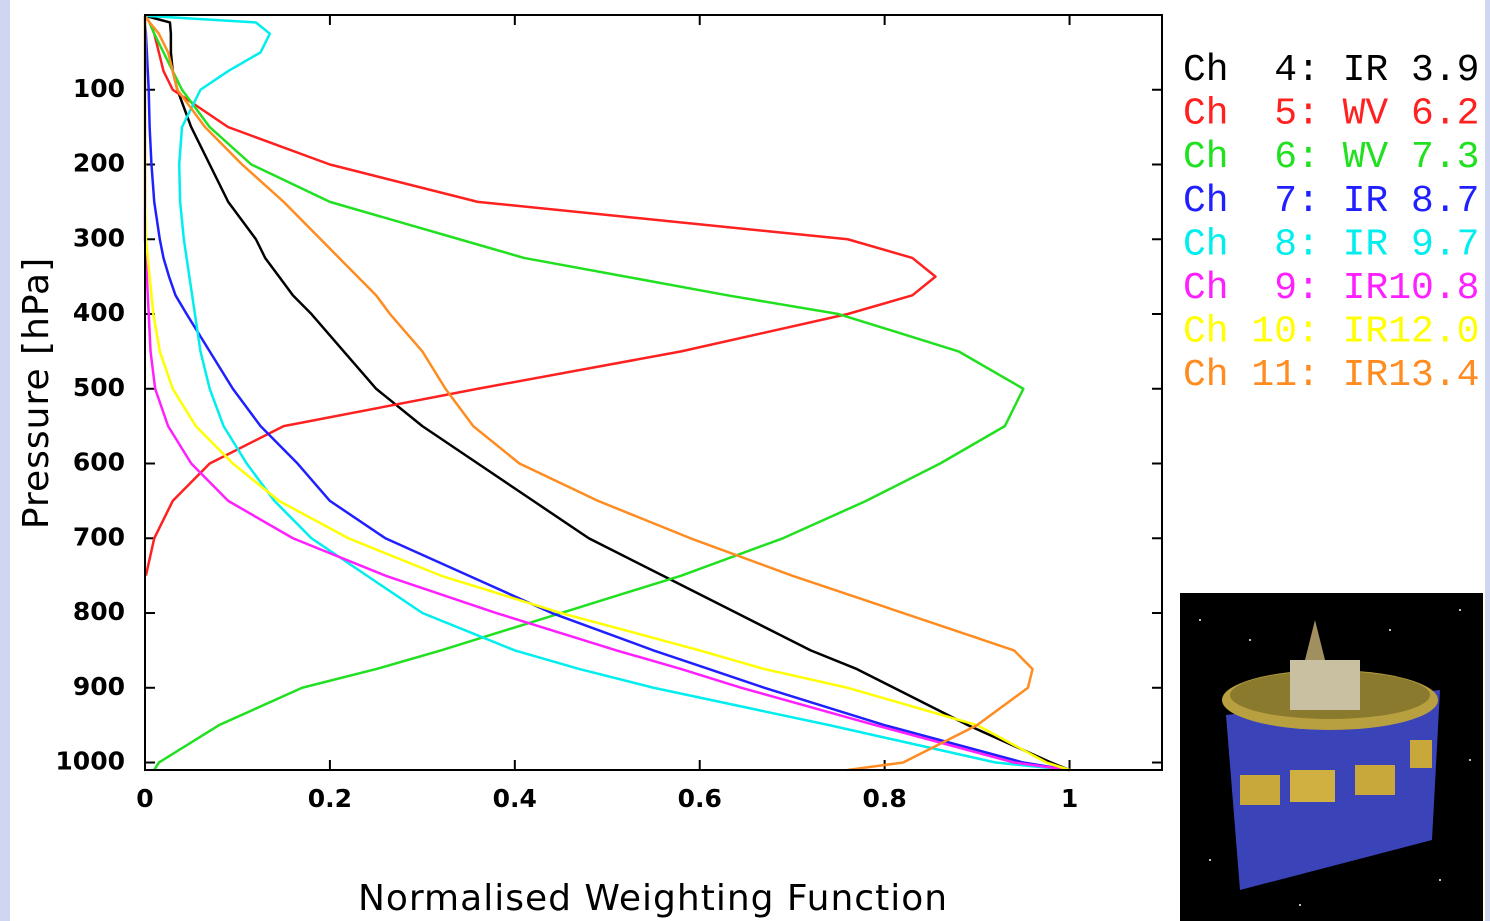 This screenshot has width=1490, height=921. I want to click on legend-entry: Ch 9: IR10.8, so click(1331, 288).